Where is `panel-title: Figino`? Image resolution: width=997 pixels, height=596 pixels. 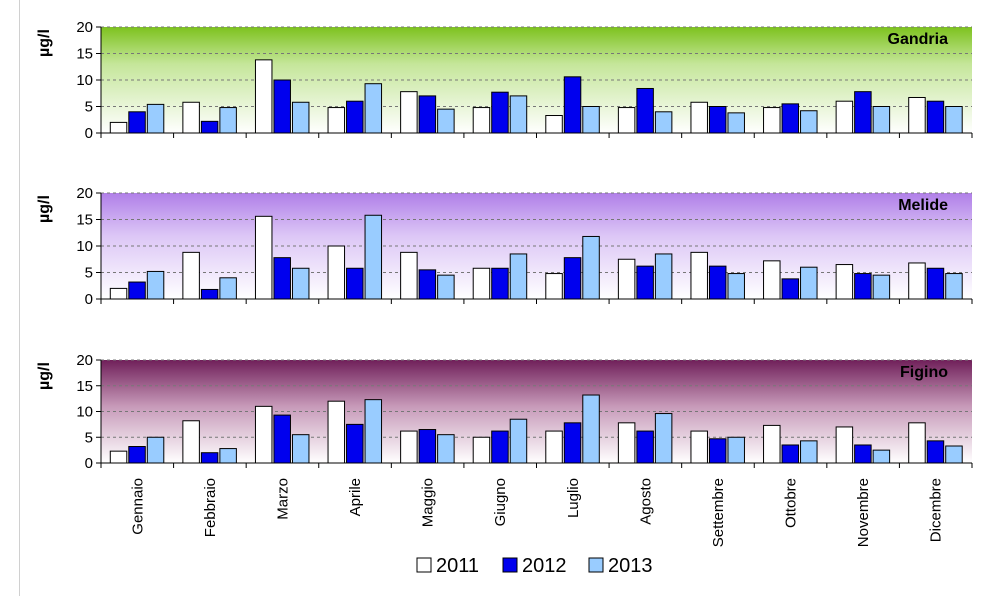
panel-title: Figino is located at coordinates (924, 372).